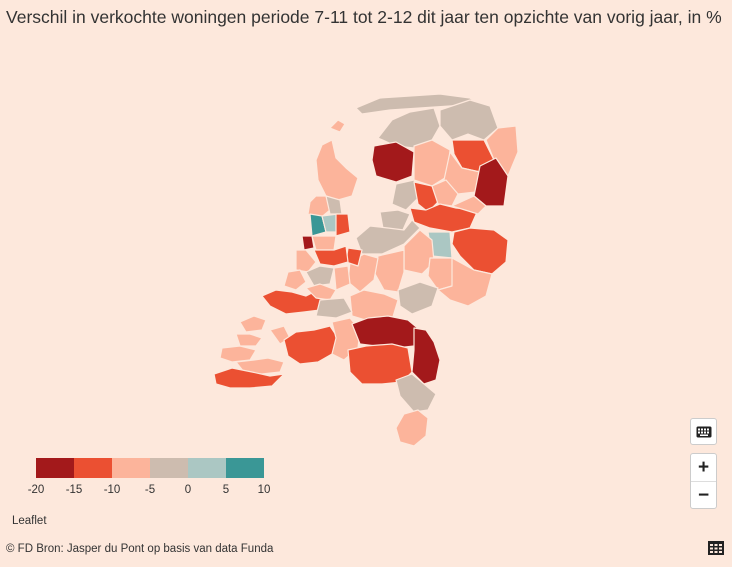  Describe the element at coordinates (36, 490) in the screenshot. I see `legend-tick-label: -20` at that location.